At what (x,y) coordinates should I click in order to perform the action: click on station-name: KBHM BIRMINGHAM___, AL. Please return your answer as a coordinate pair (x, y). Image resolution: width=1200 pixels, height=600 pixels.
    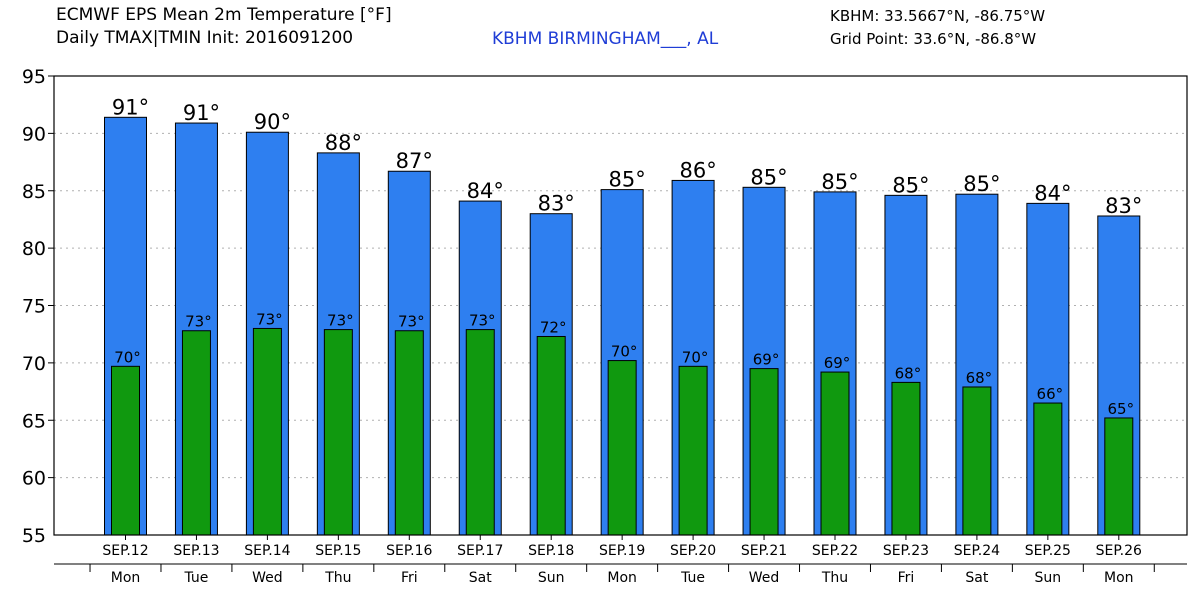
    Looking at the image, I should click on (605, 39).